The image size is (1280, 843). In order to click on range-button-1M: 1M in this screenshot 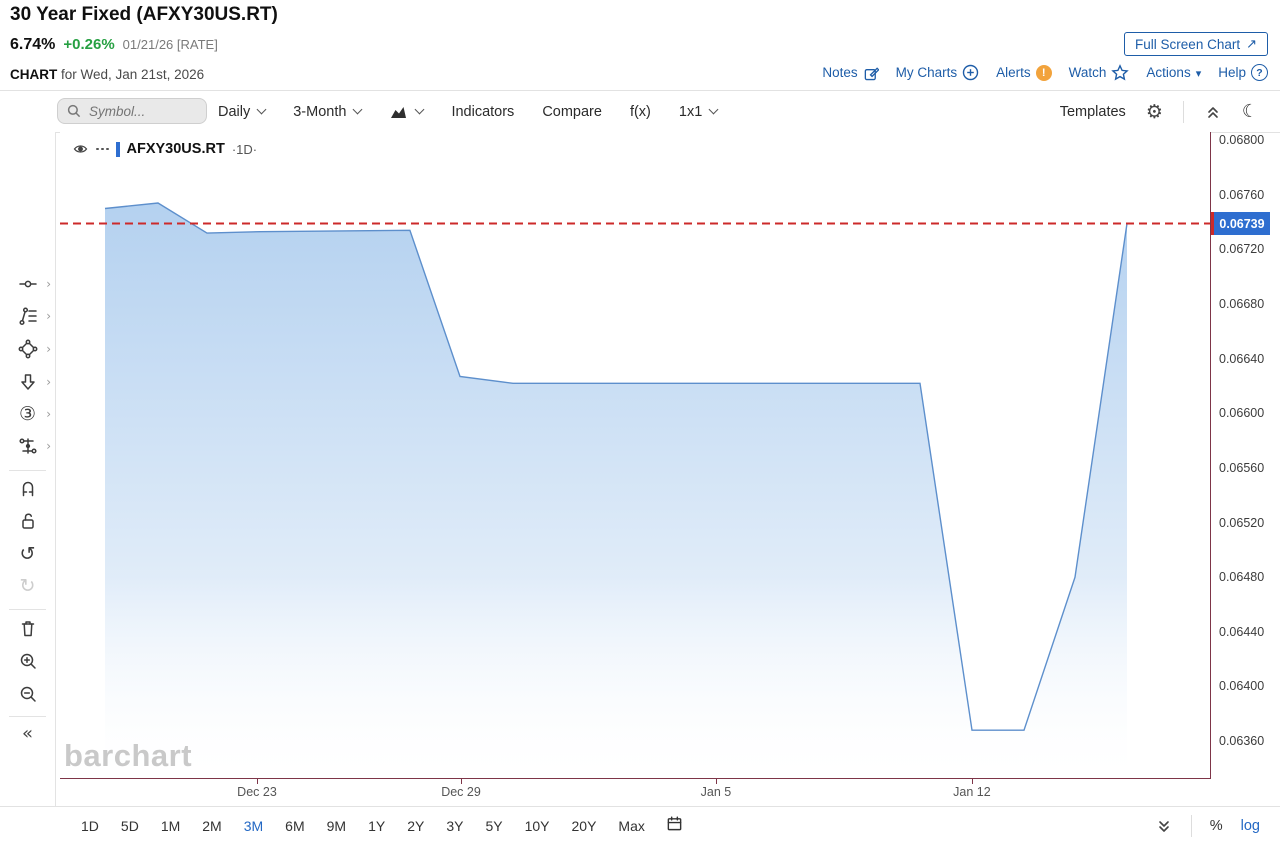, I will do `click(170, 825)`.